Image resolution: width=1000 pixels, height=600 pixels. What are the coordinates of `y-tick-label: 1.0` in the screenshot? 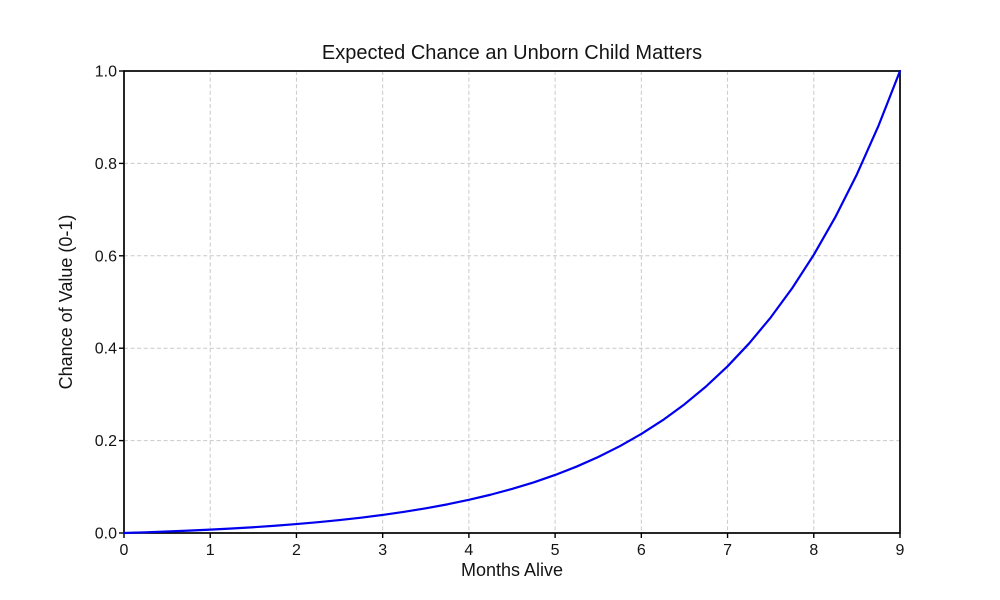 It's located at (106, 72).